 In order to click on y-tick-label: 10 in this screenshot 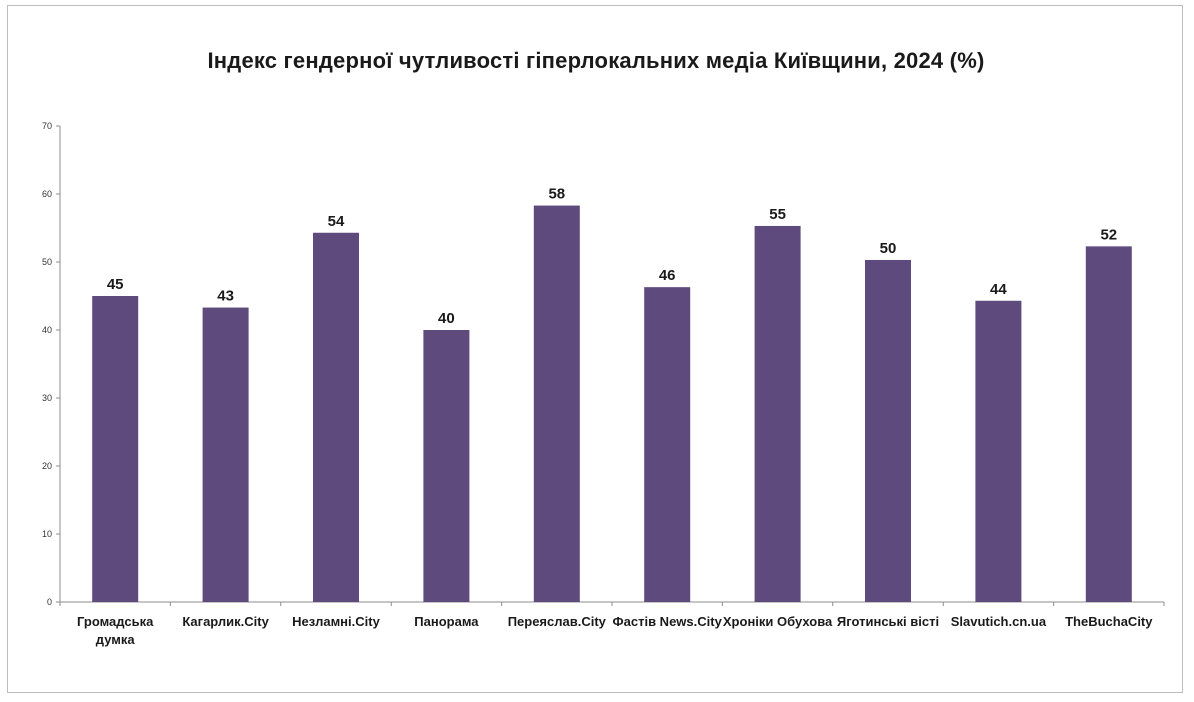, I will do `click(47, 534)`.